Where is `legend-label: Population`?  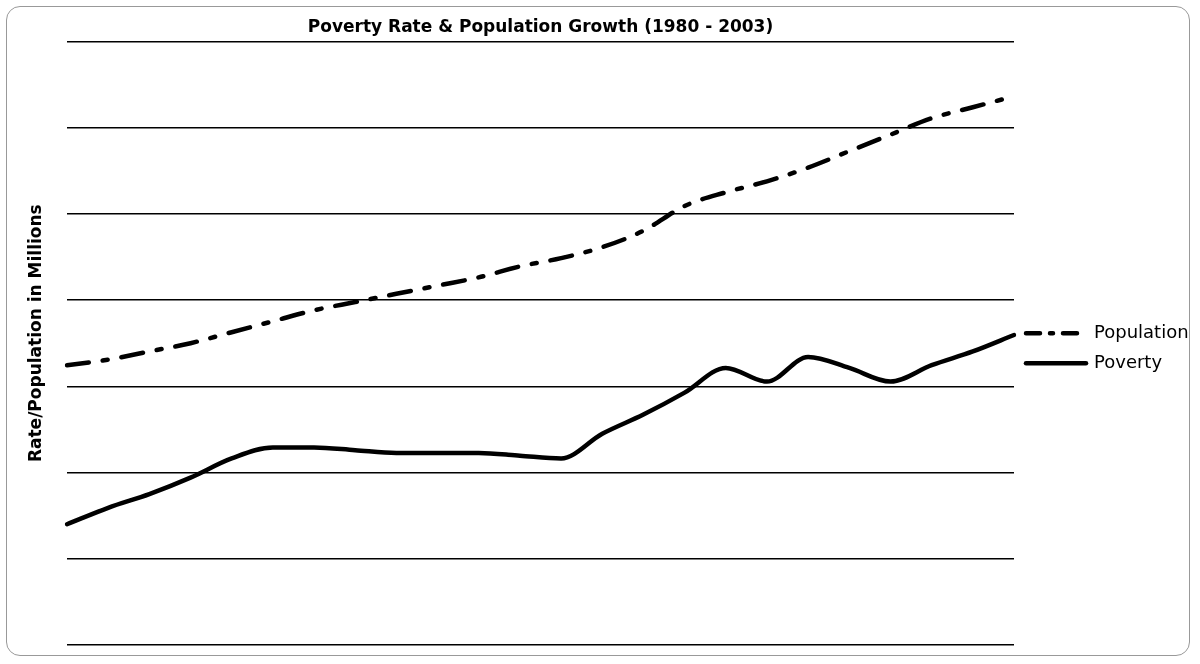
legend-label: Population is located at coordinates (1141, 331).